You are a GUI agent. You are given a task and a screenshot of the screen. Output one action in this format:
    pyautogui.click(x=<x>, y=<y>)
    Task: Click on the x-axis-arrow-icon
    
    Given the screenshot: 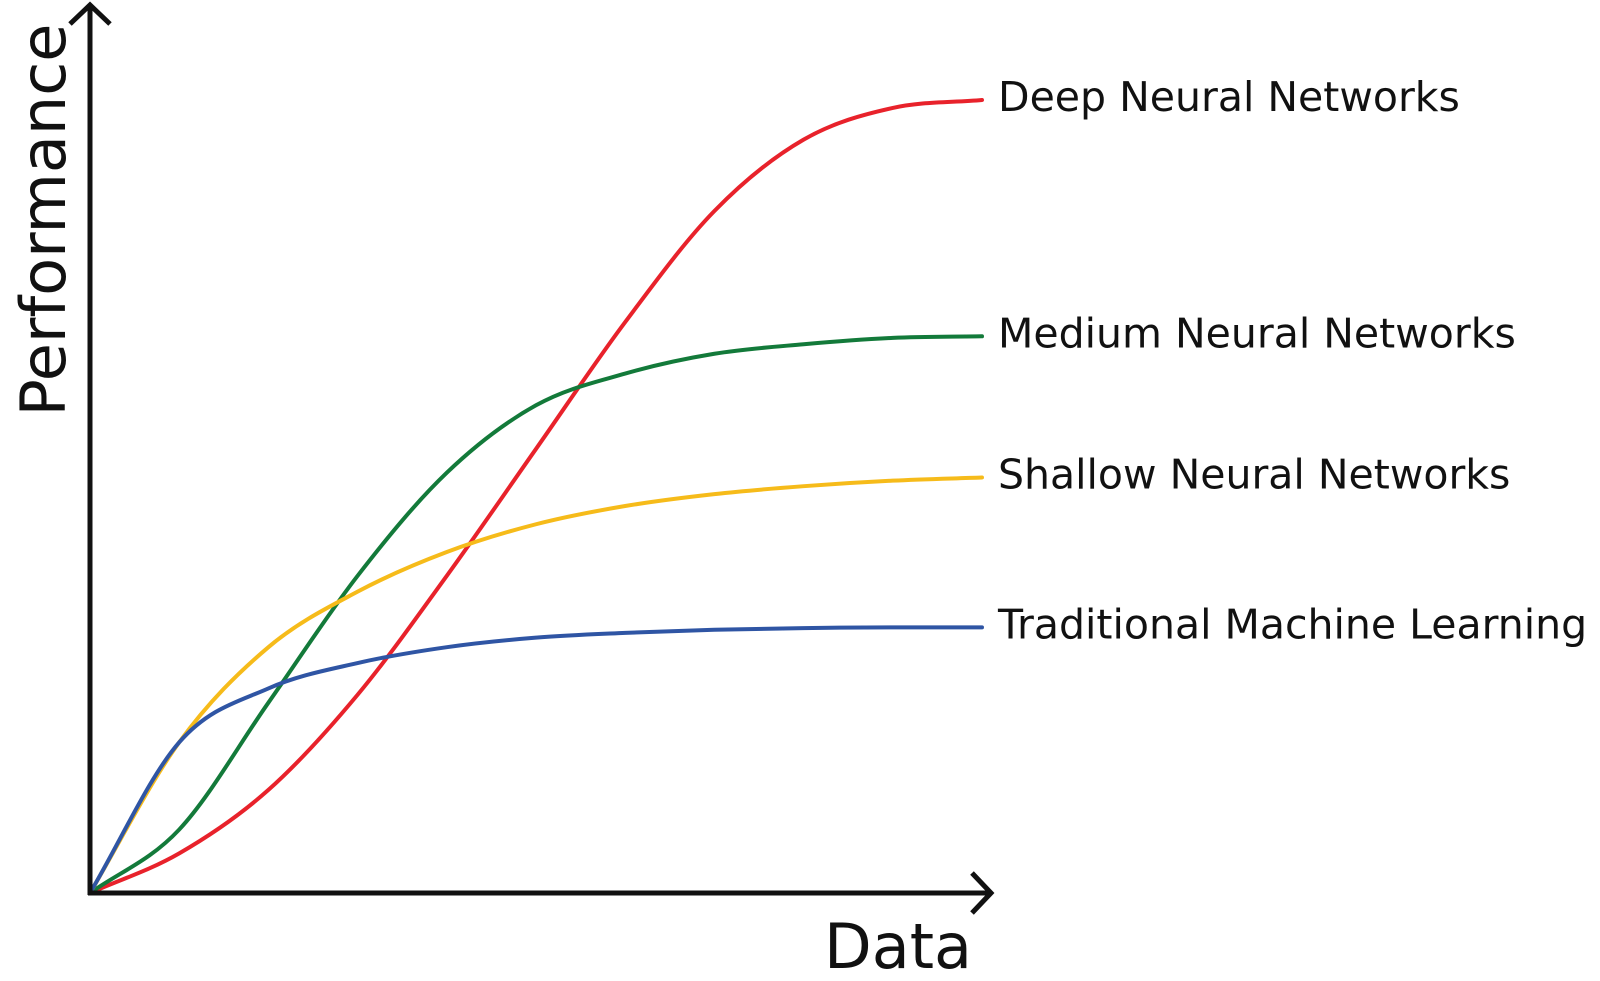 What is the action you would take?
    pyautogui.click(x=982, y=893)
    